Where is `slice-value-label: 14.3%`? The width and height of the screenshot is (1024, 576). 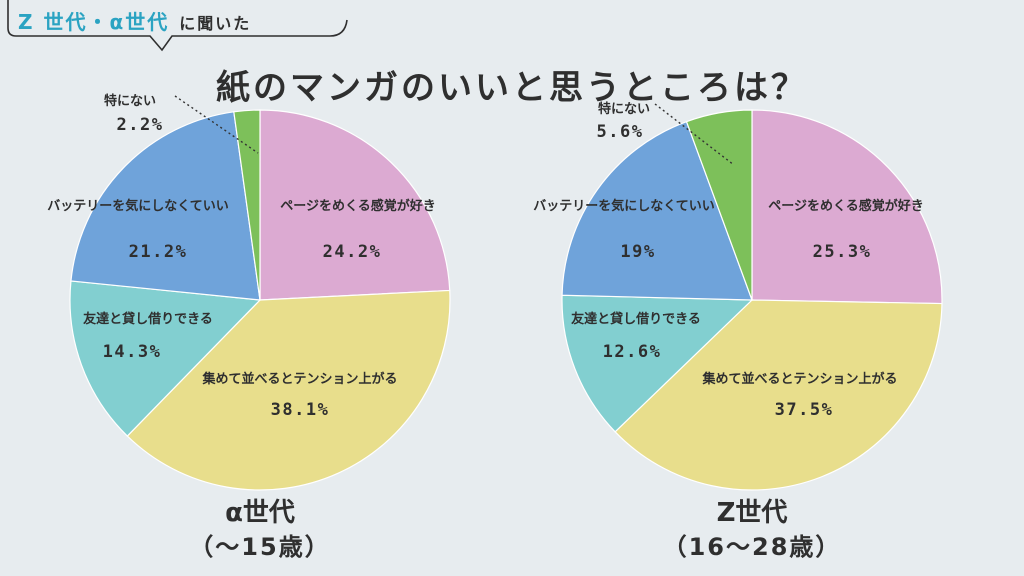
slice-value-label: 14.3% is located at coordinates (132, 352).